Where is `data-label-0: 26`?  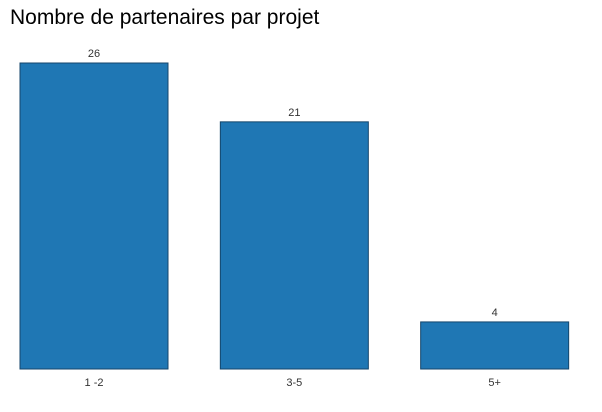 data-label-0: 26 is located at coordinates (94, 54).